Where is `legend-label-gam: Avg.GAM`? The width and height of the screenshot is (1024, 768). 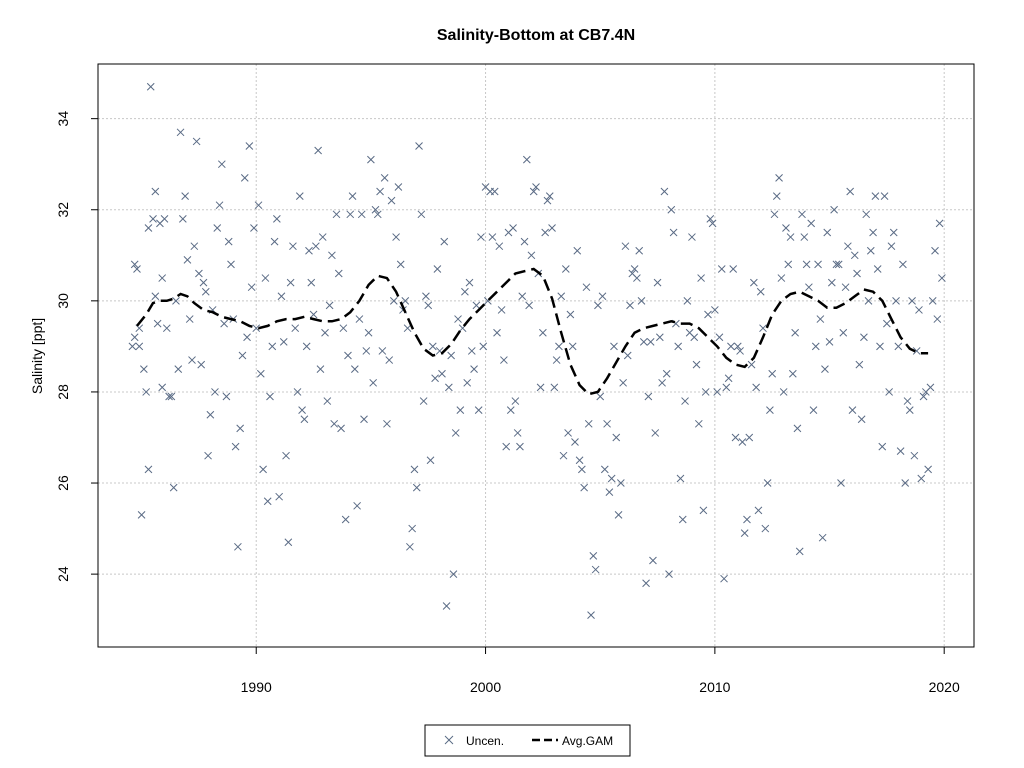
legend-label-gam: Avg.GAM is located at coordinates (587, 741).